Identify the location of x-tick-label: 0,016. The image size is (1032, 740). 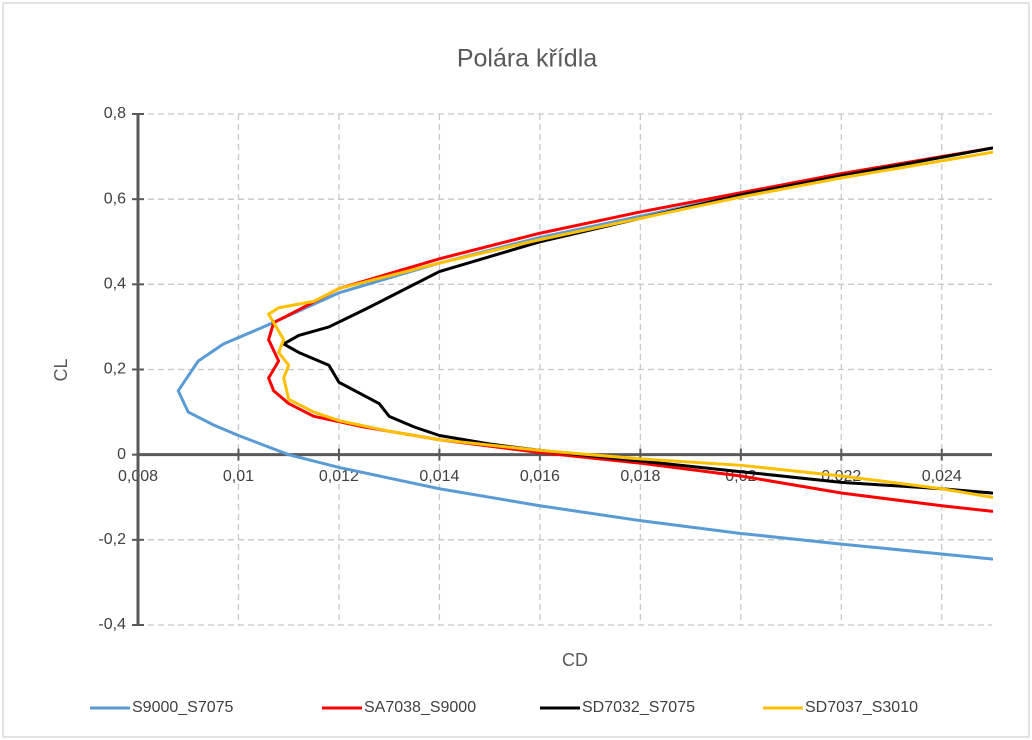
(540, 476).